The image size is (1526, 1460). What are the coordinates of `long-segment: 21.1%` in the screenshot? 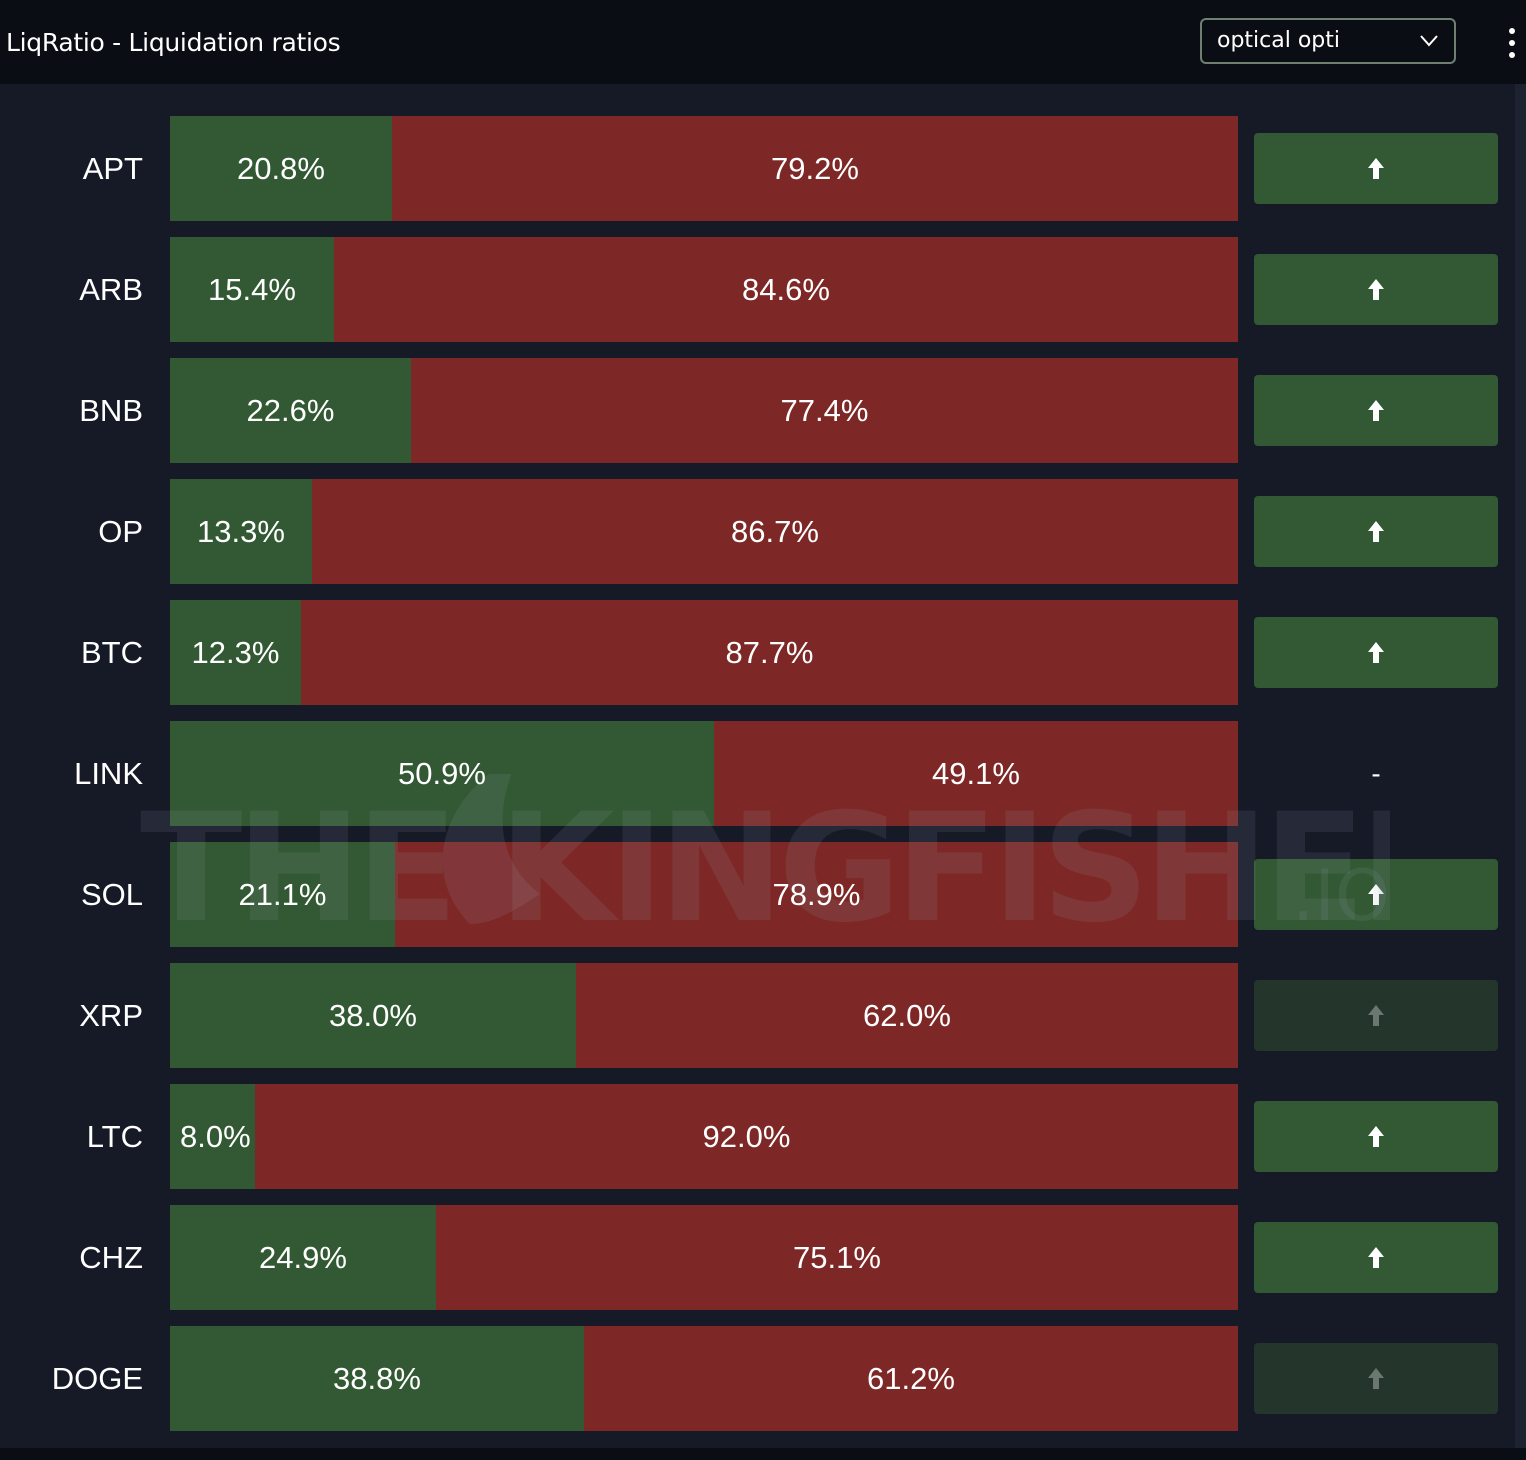 It's located at (282, 894).